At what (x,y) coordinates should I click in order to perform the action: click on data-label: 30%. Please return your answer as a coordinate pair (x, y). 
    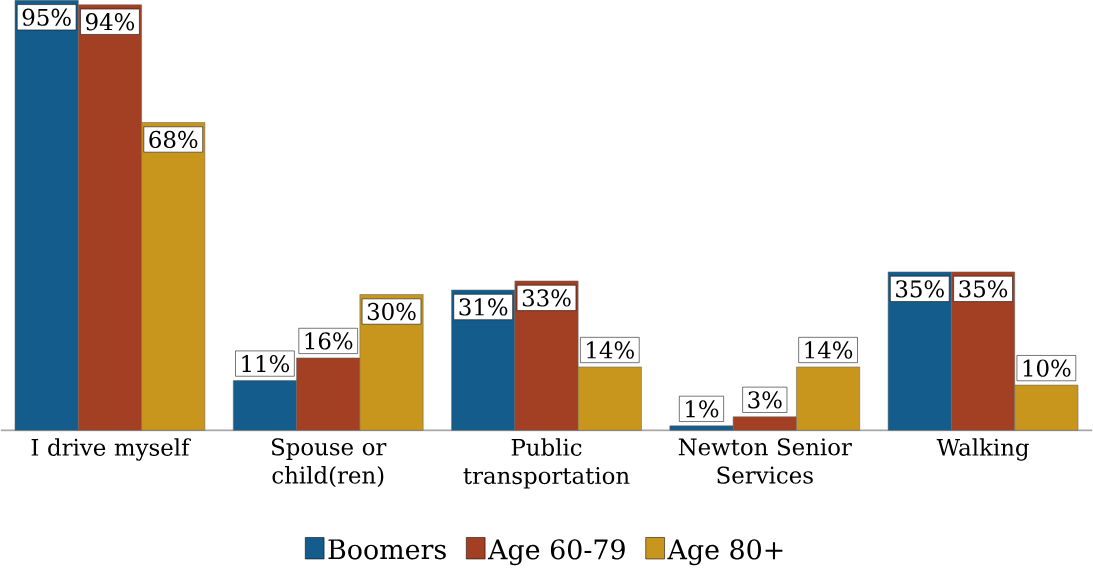
    Looking at the image, I should click on (391, 311).